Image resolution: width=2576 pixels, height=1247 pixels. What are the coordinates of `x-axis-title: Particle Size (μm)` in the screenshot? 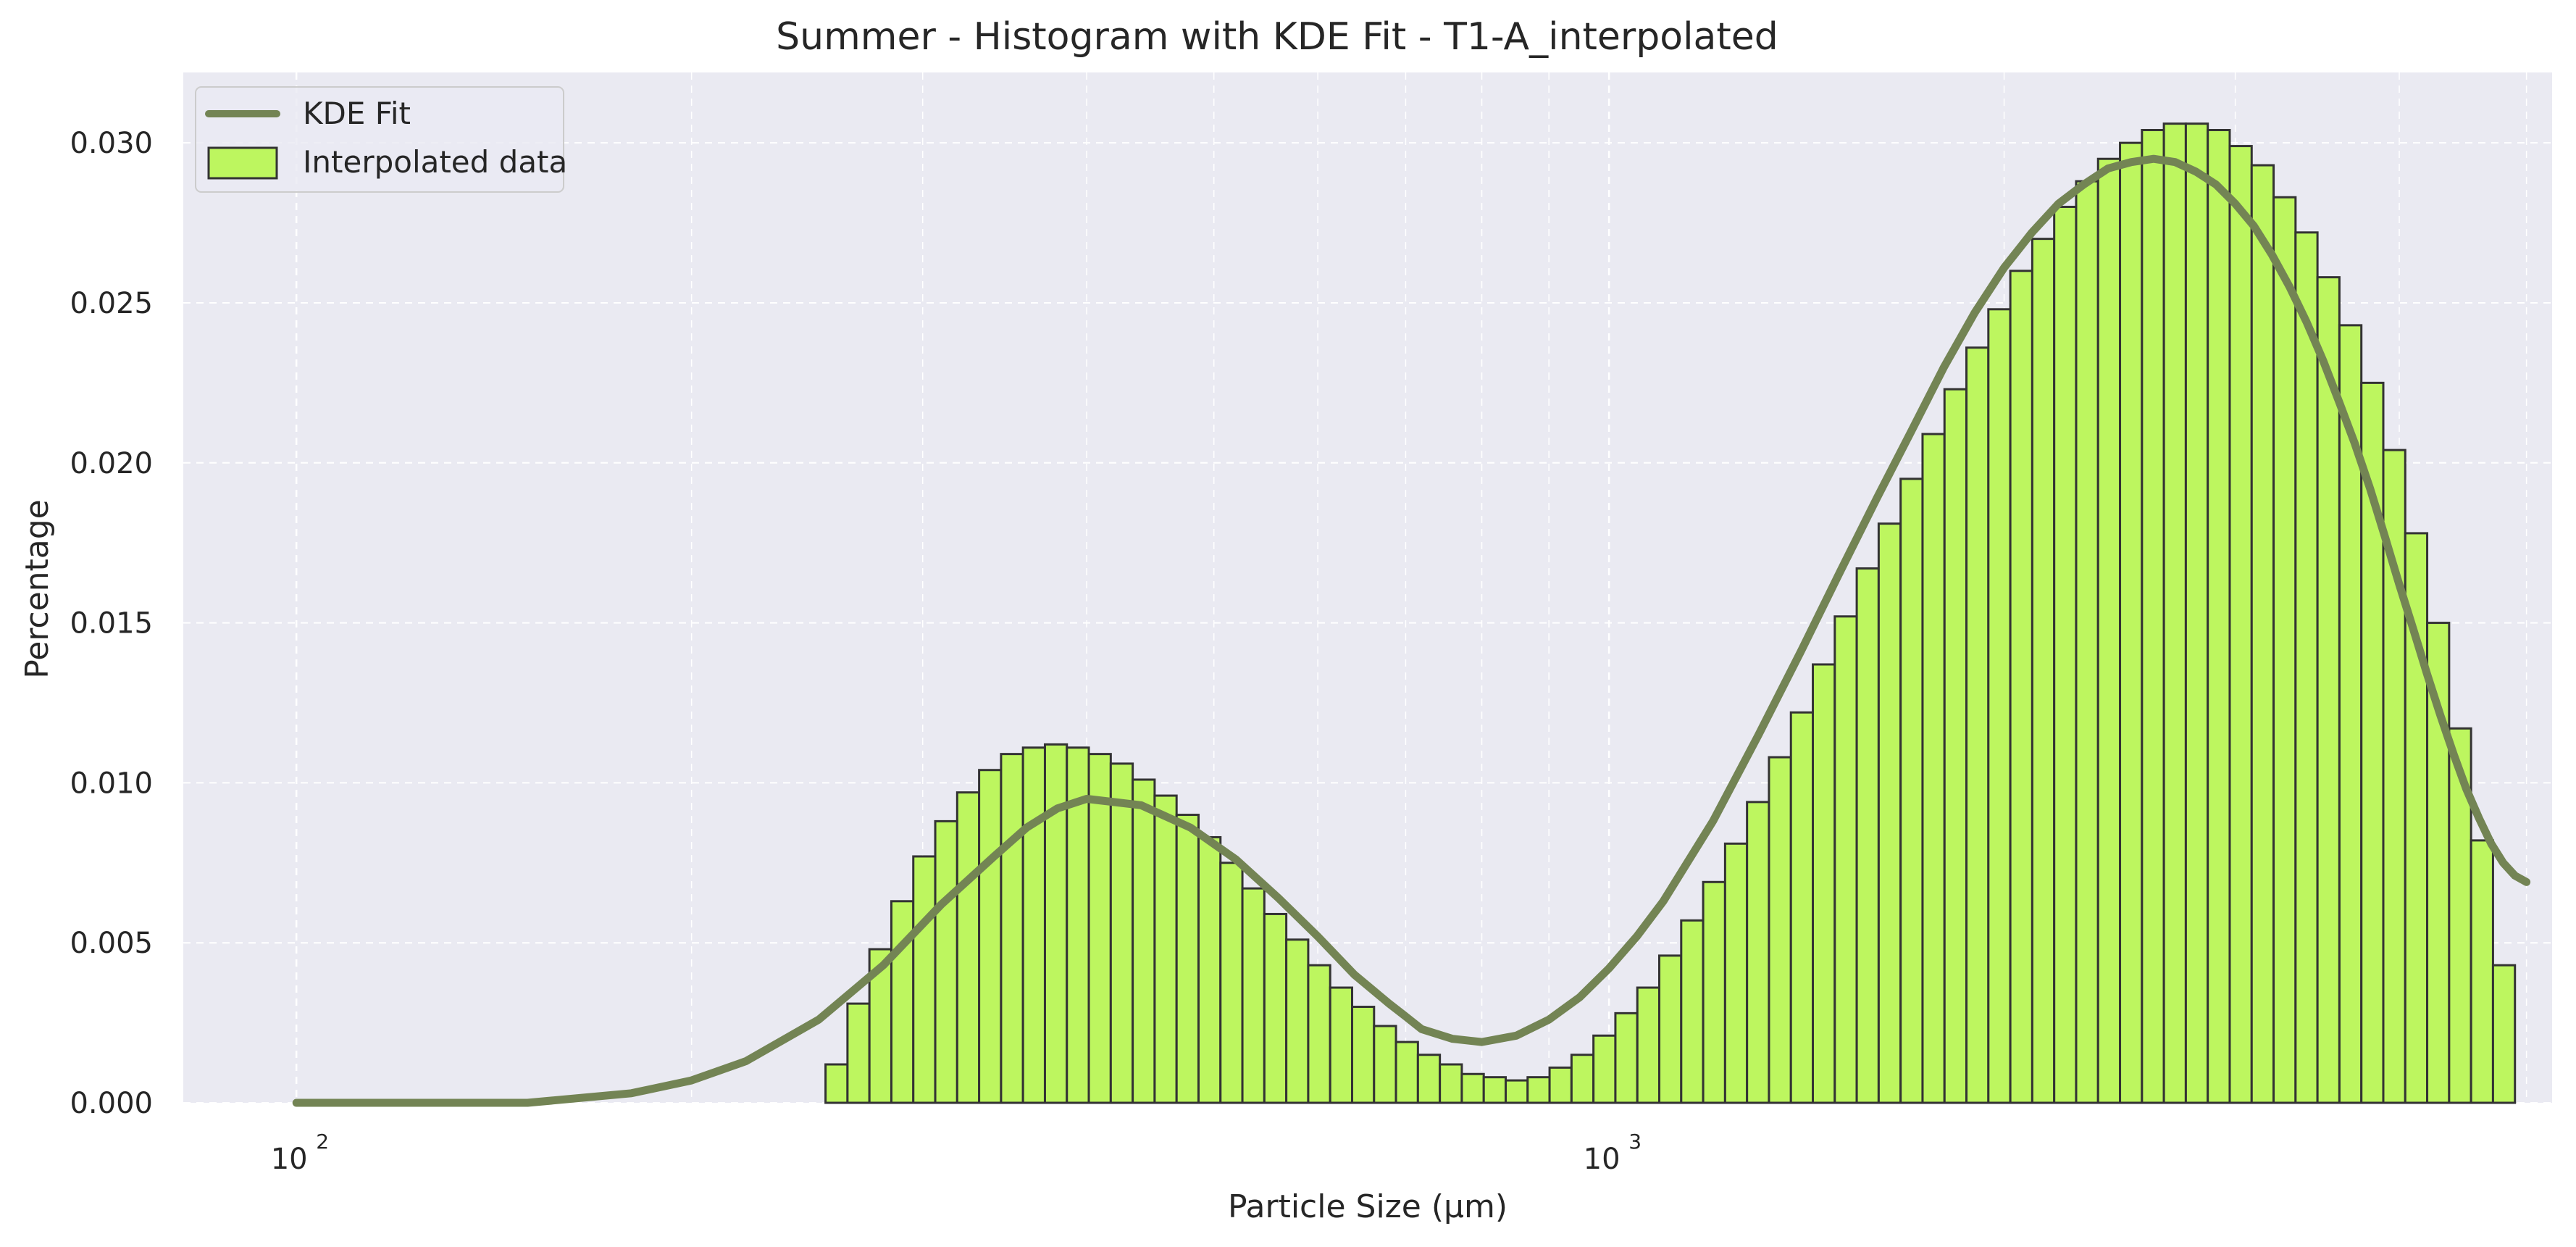 It's located at (1367, 1207).